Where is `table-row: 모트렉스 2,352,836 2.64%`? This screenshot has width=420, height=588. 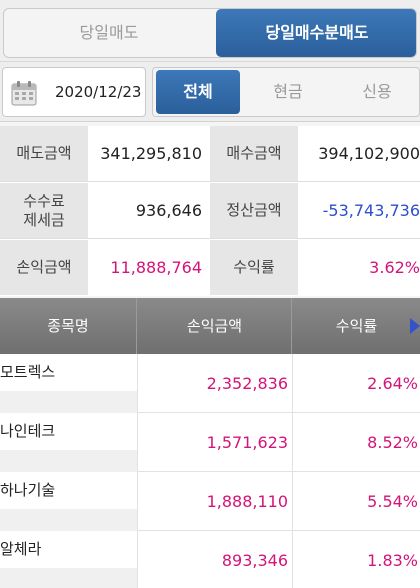 table-row: 모트렉스 2,352,836 2.64% is located at coordinates (210, 383).